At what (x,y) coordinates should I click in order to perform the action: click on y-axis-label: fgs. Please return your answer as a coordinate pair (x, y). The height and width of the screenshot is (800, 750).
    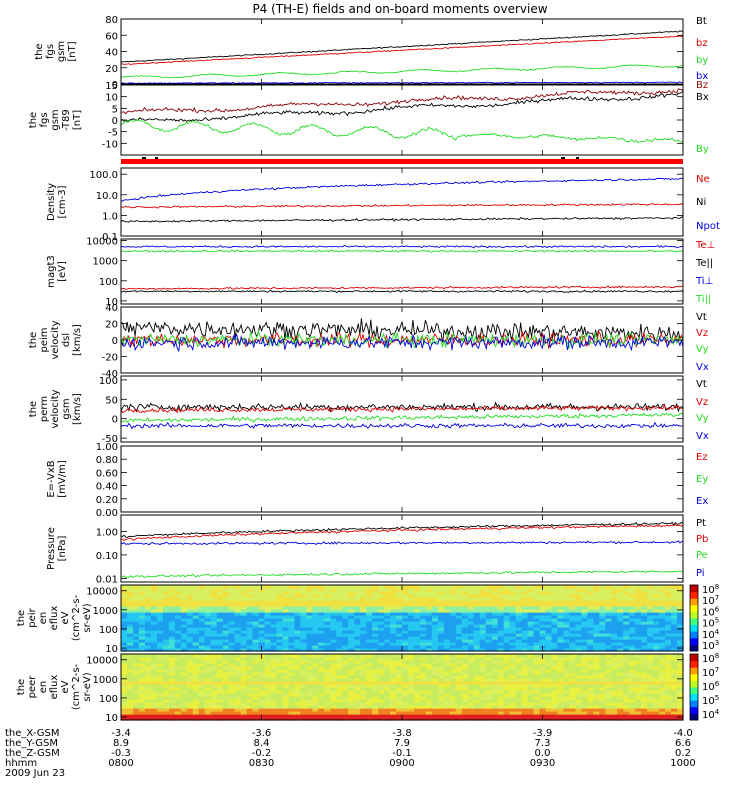
    Looking at the image, I should click on (44, 119).